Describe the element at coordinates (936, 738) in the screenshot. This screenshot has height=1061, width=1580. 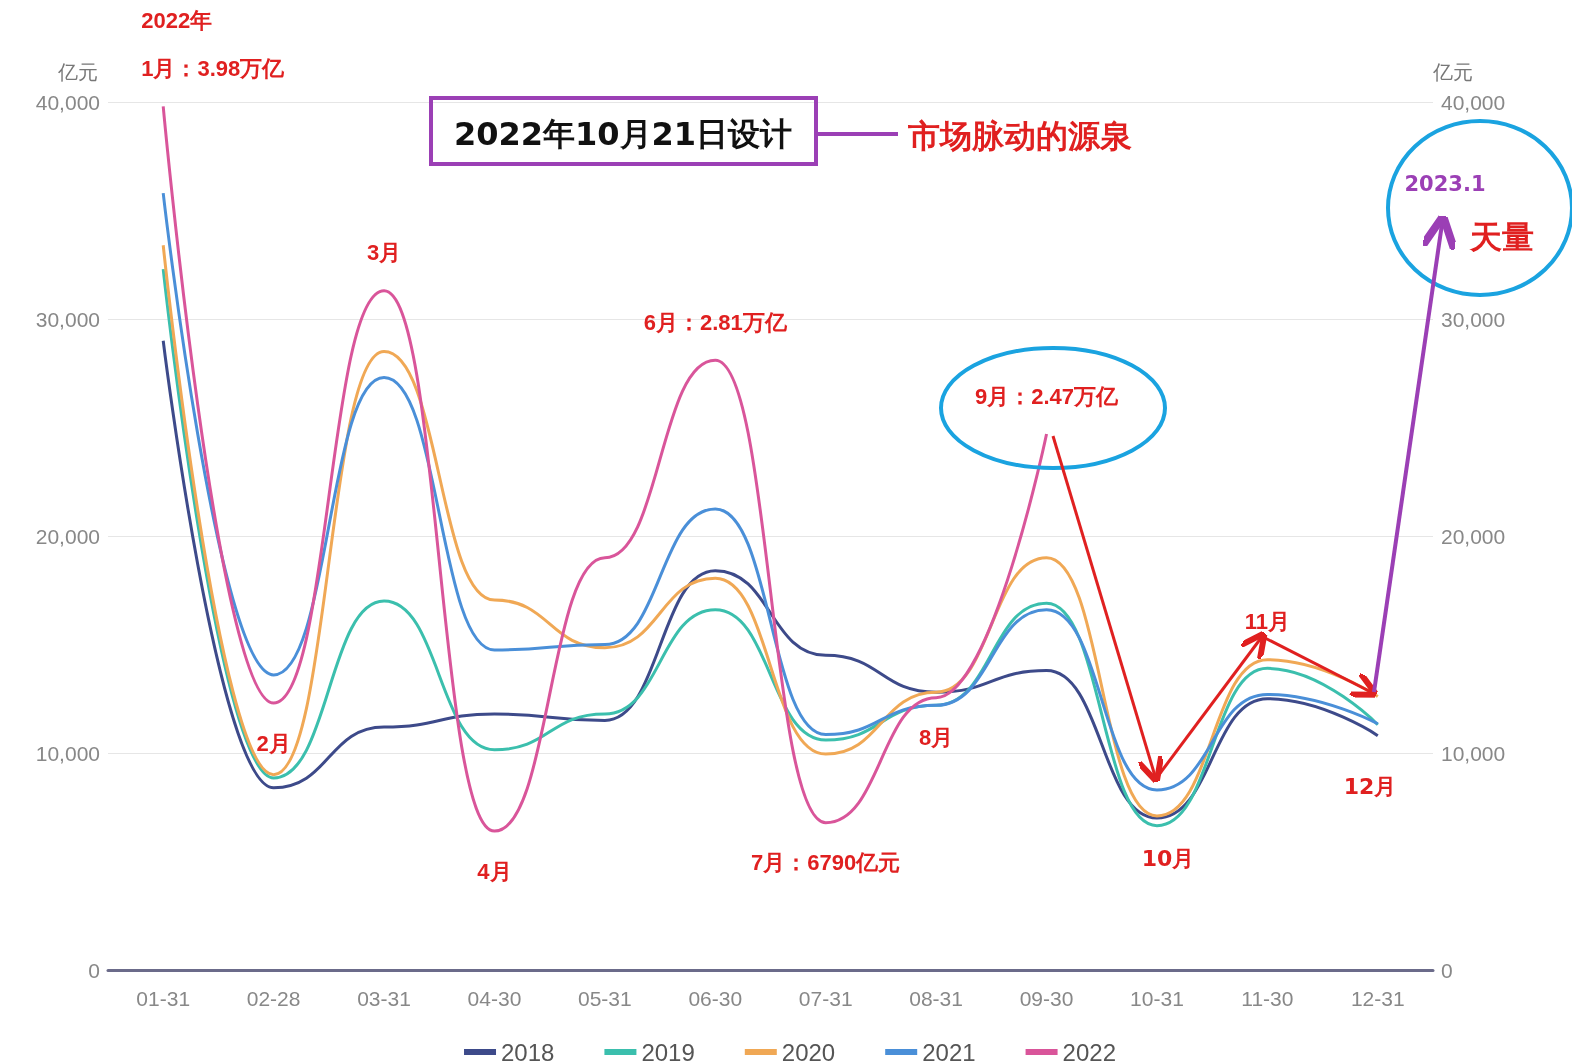
I see `annotation: 8月` at that location.